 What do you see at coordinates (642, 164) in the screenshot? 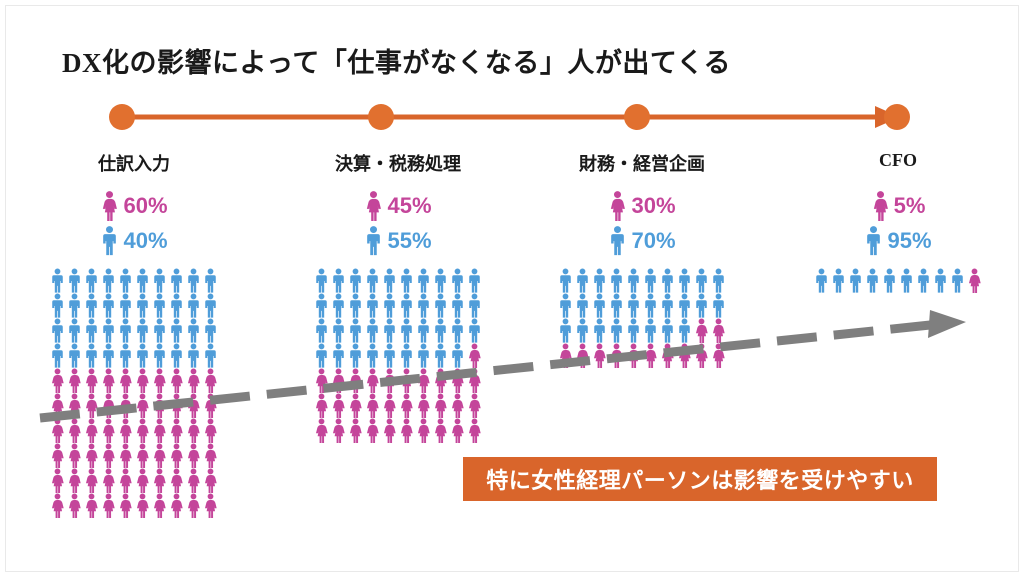
I see `column-header-3: 財務・経営企画` at bounding box center [642, 164].